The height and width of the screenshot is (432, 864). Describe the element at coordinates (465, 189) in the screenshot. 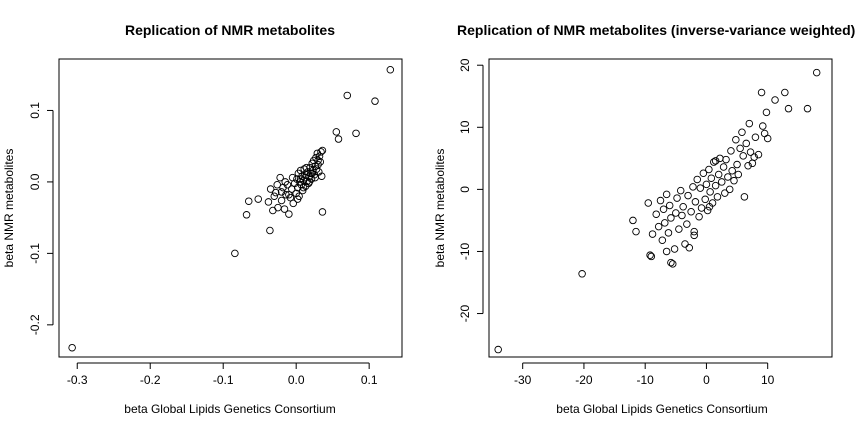

I see `y-tick-label: 0` at that location.